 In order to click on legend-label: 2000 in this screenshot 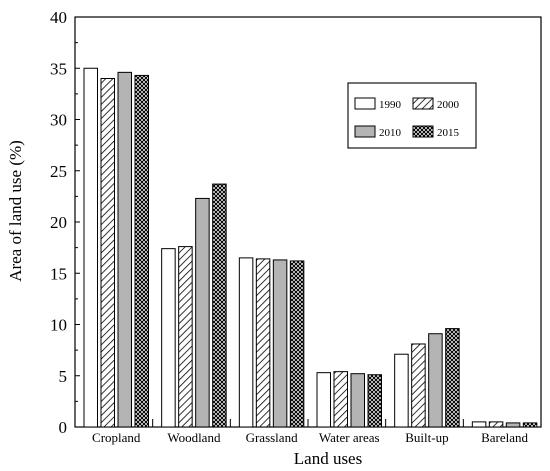, I will do `click(448, 105)`.